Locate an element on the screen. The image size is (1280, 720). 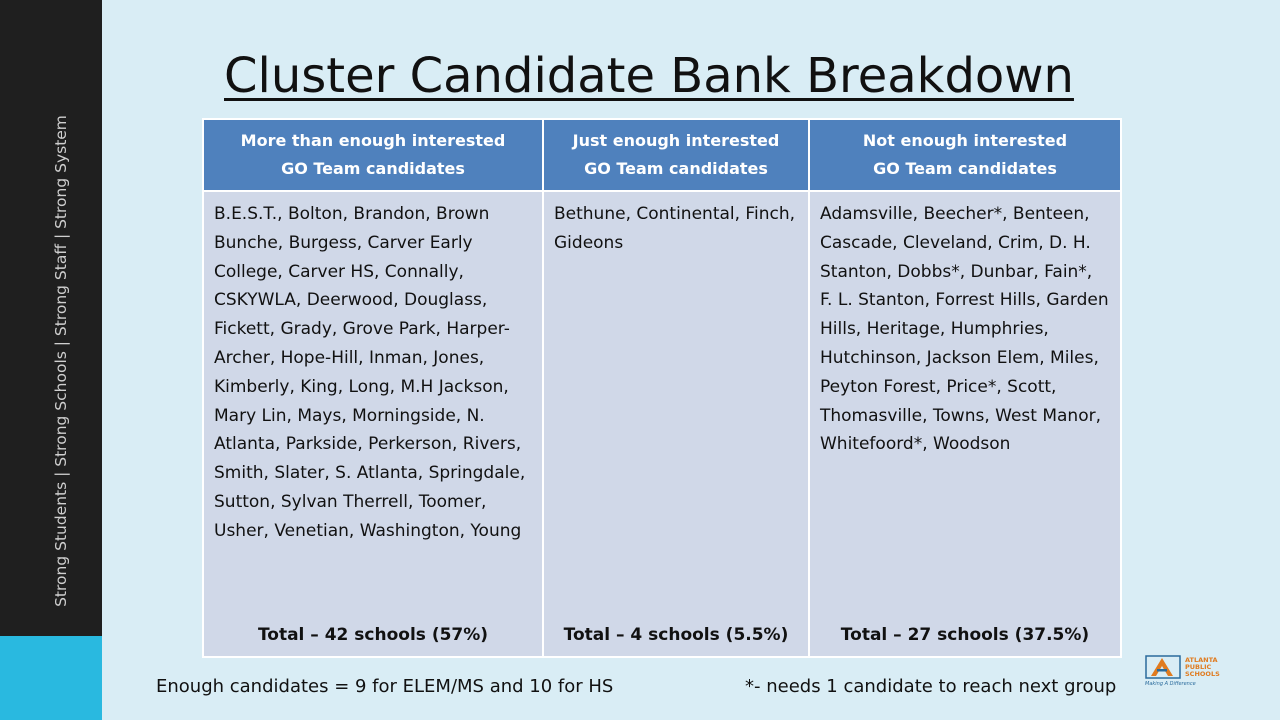
total-label: Total – 4 schools (5.5%) is located at coordinates (676, 635).